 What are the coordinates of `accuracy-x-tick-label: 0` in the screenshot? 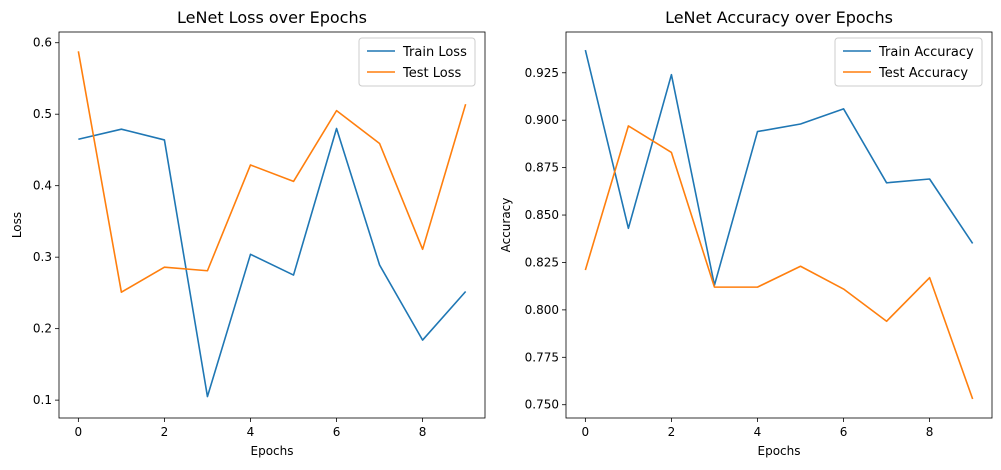 It's located at (586, 432).